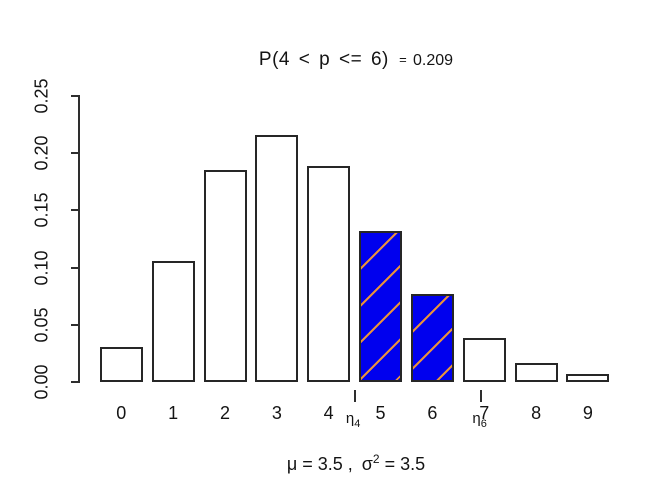 The height and width of the screenshot is (480, 672). What do you see at coordinates (403, 59) in the screenshot?
I see `equals-sign: =` at bounding box center [403, 59].